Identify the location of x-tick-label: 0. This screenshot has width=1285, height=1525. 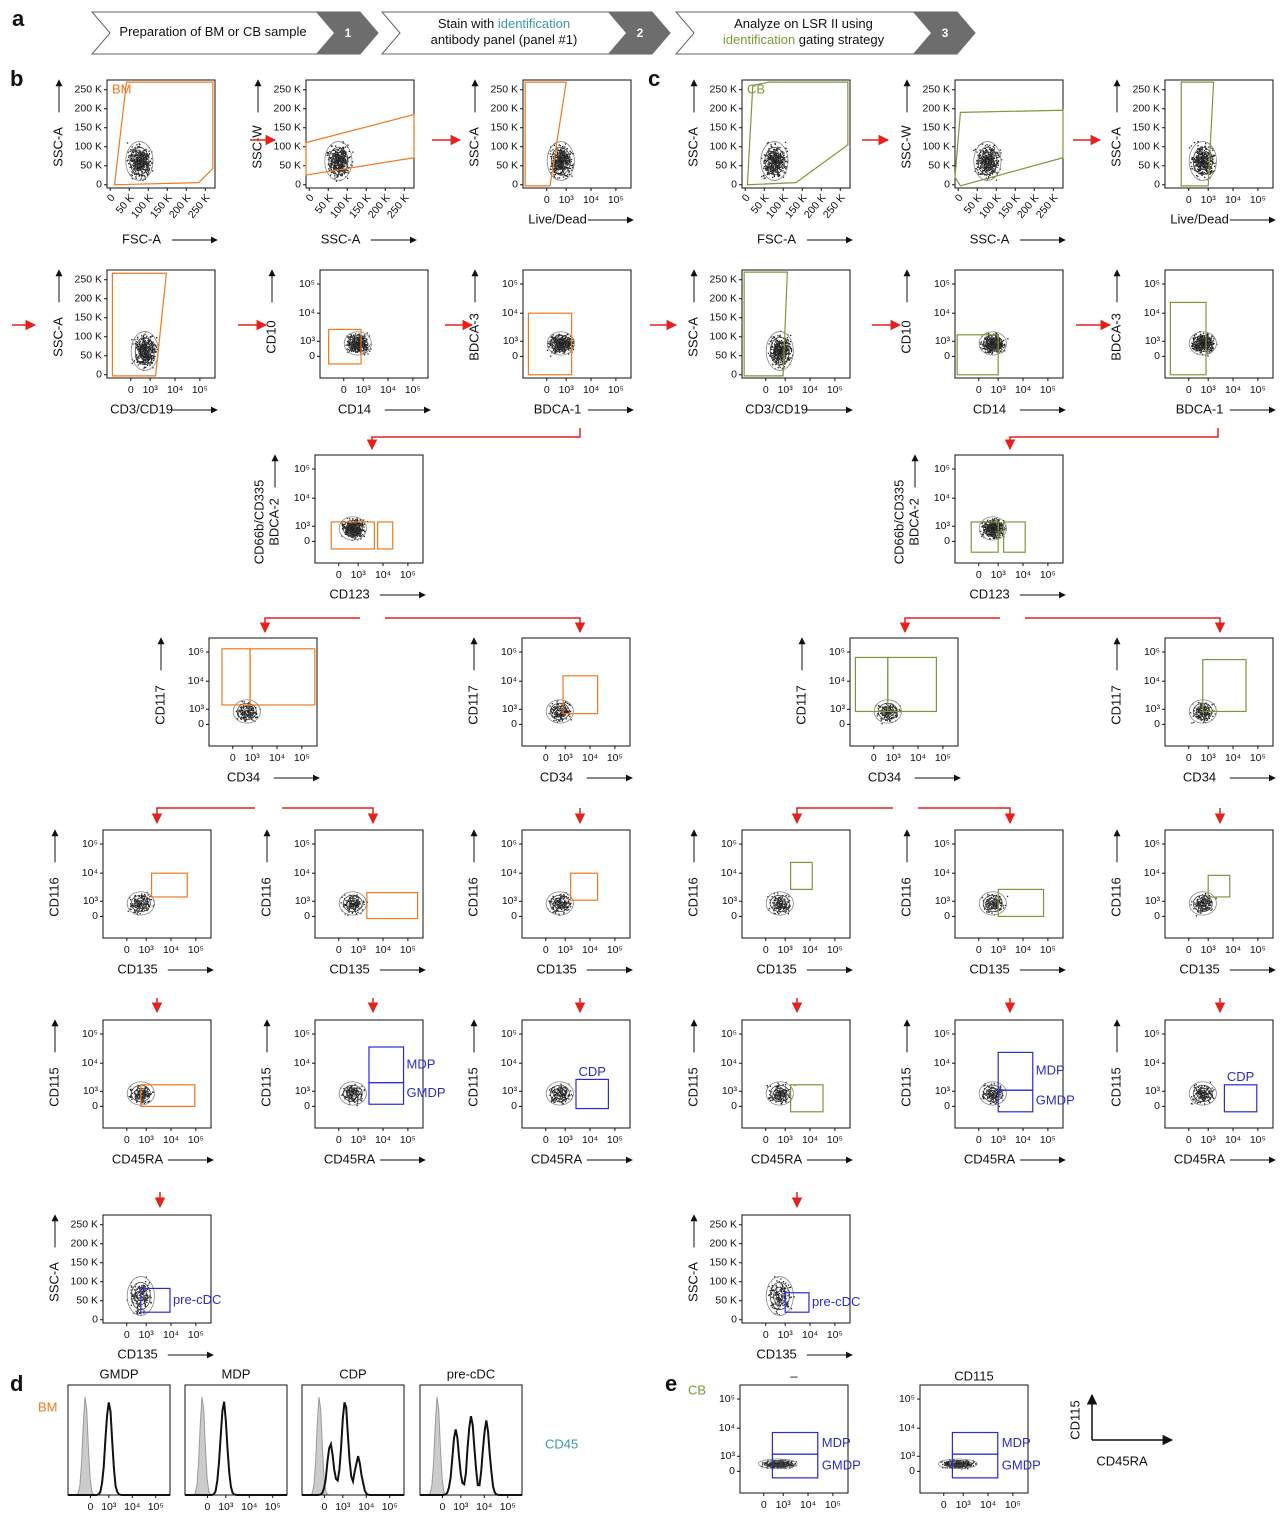
(111, 198).